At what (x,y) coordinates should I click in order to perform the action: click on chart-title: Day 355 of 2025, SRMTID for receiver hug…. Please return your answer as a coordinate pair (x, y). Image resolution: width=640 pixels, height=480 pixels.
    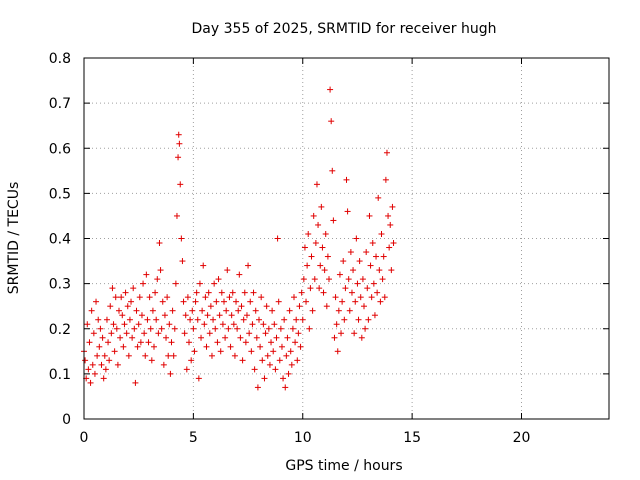
    Looking at the image, I should click on (344, 29).